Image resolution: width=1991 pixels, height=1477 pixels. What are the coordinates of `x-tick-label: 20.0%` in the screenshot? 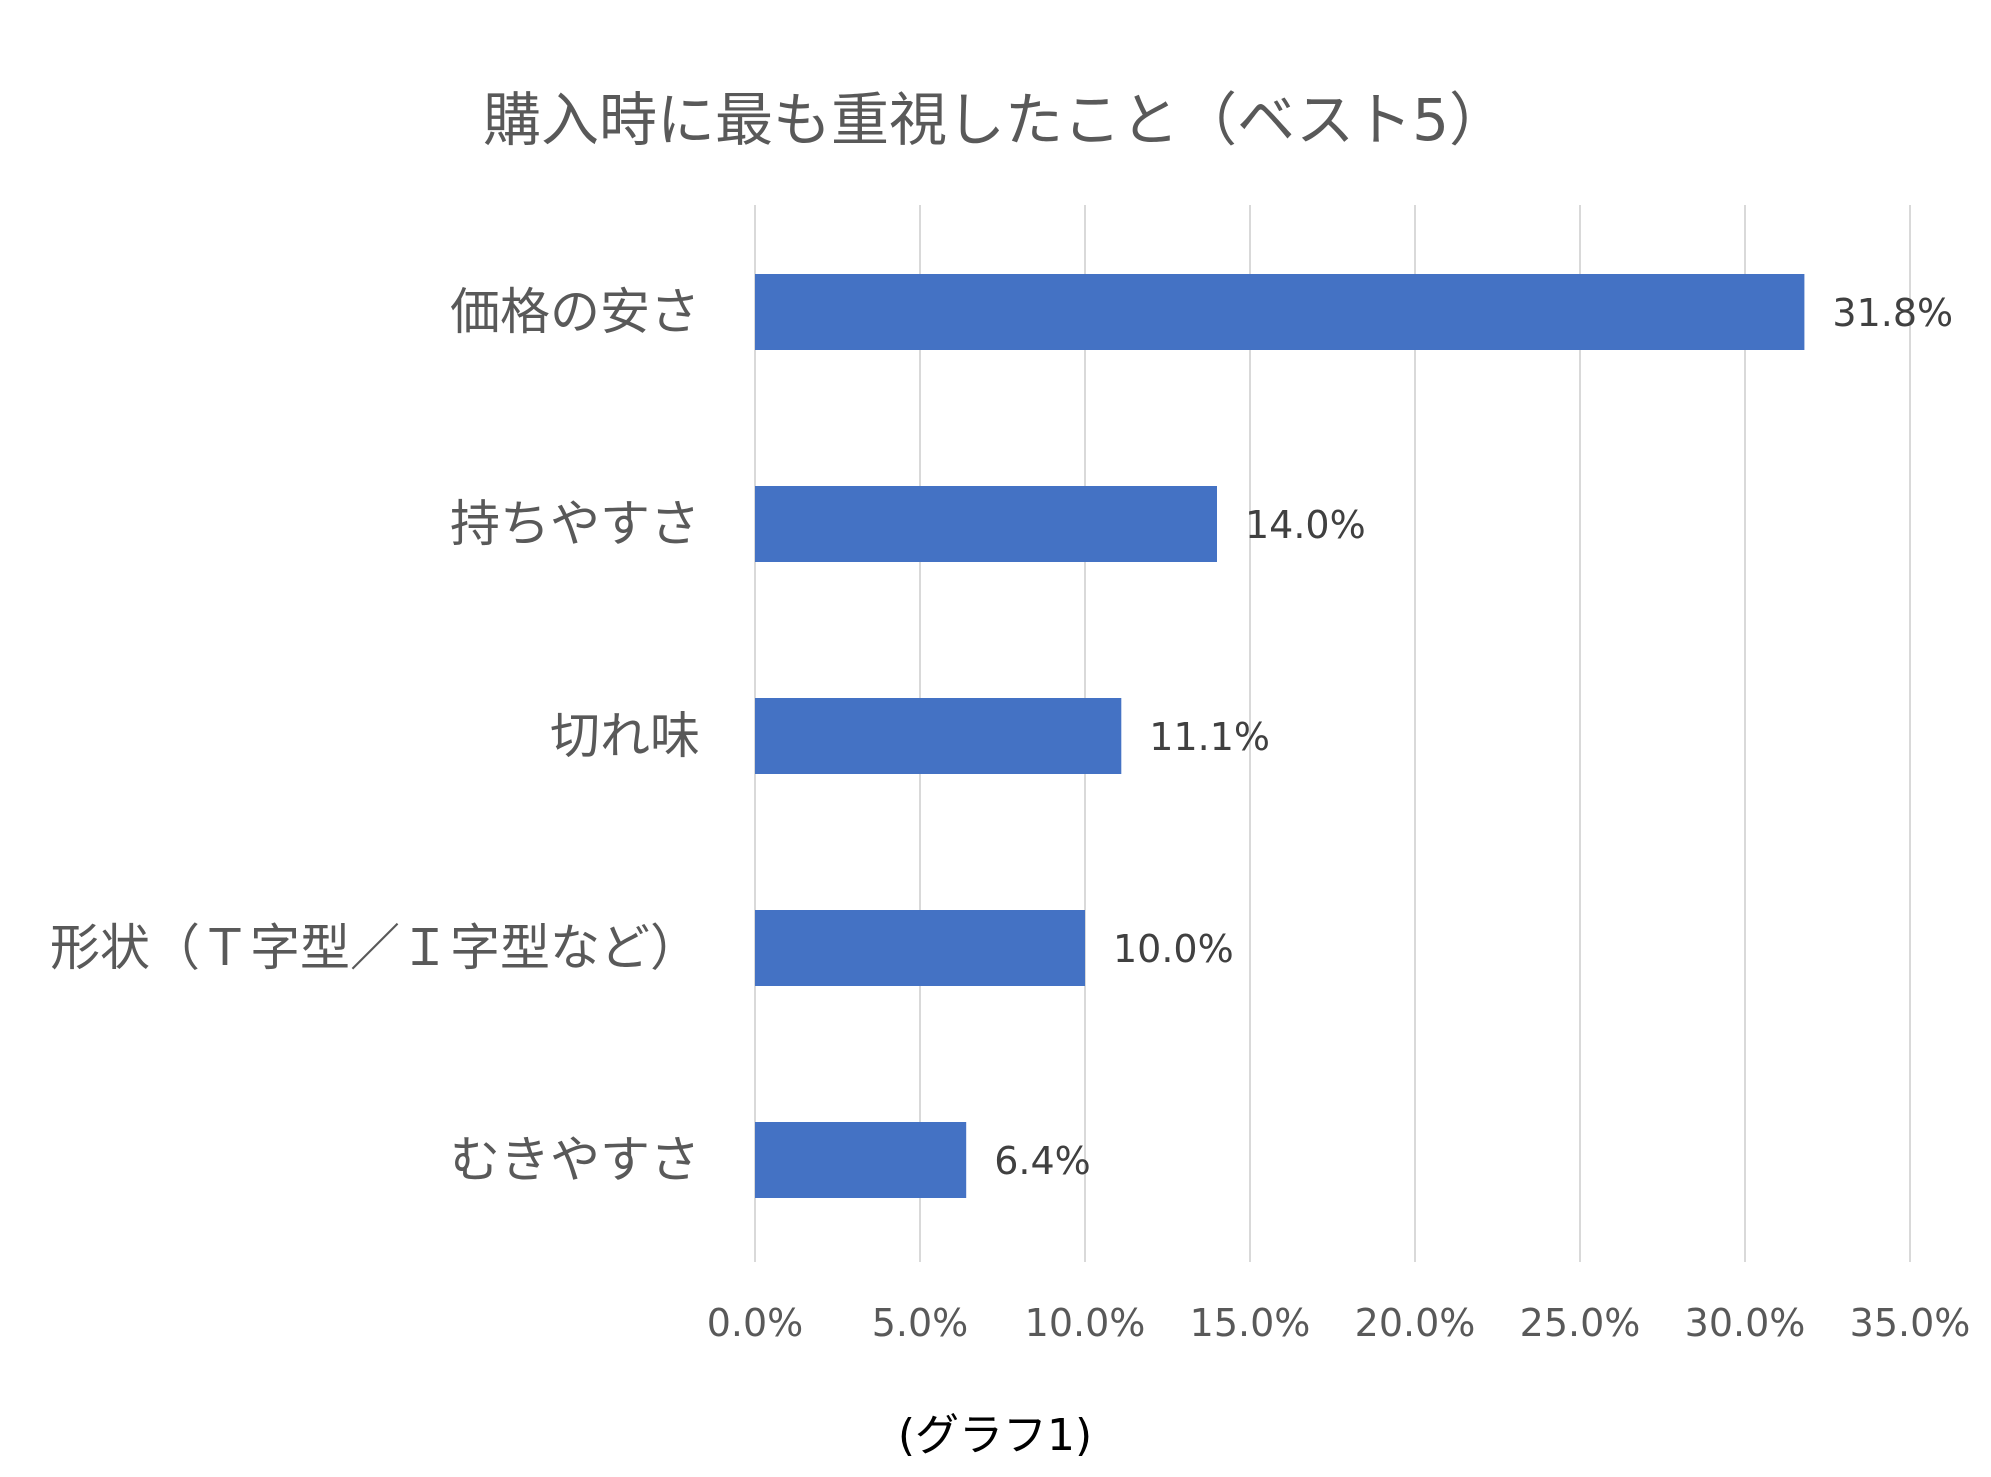 It's located at (1415, 1323).